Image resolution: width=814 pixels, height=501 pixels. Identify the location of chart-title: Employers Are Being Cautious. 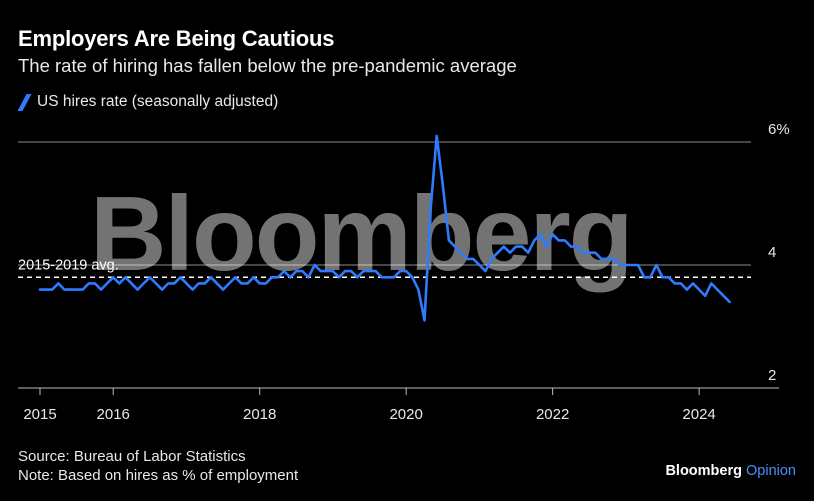
(176, 38).